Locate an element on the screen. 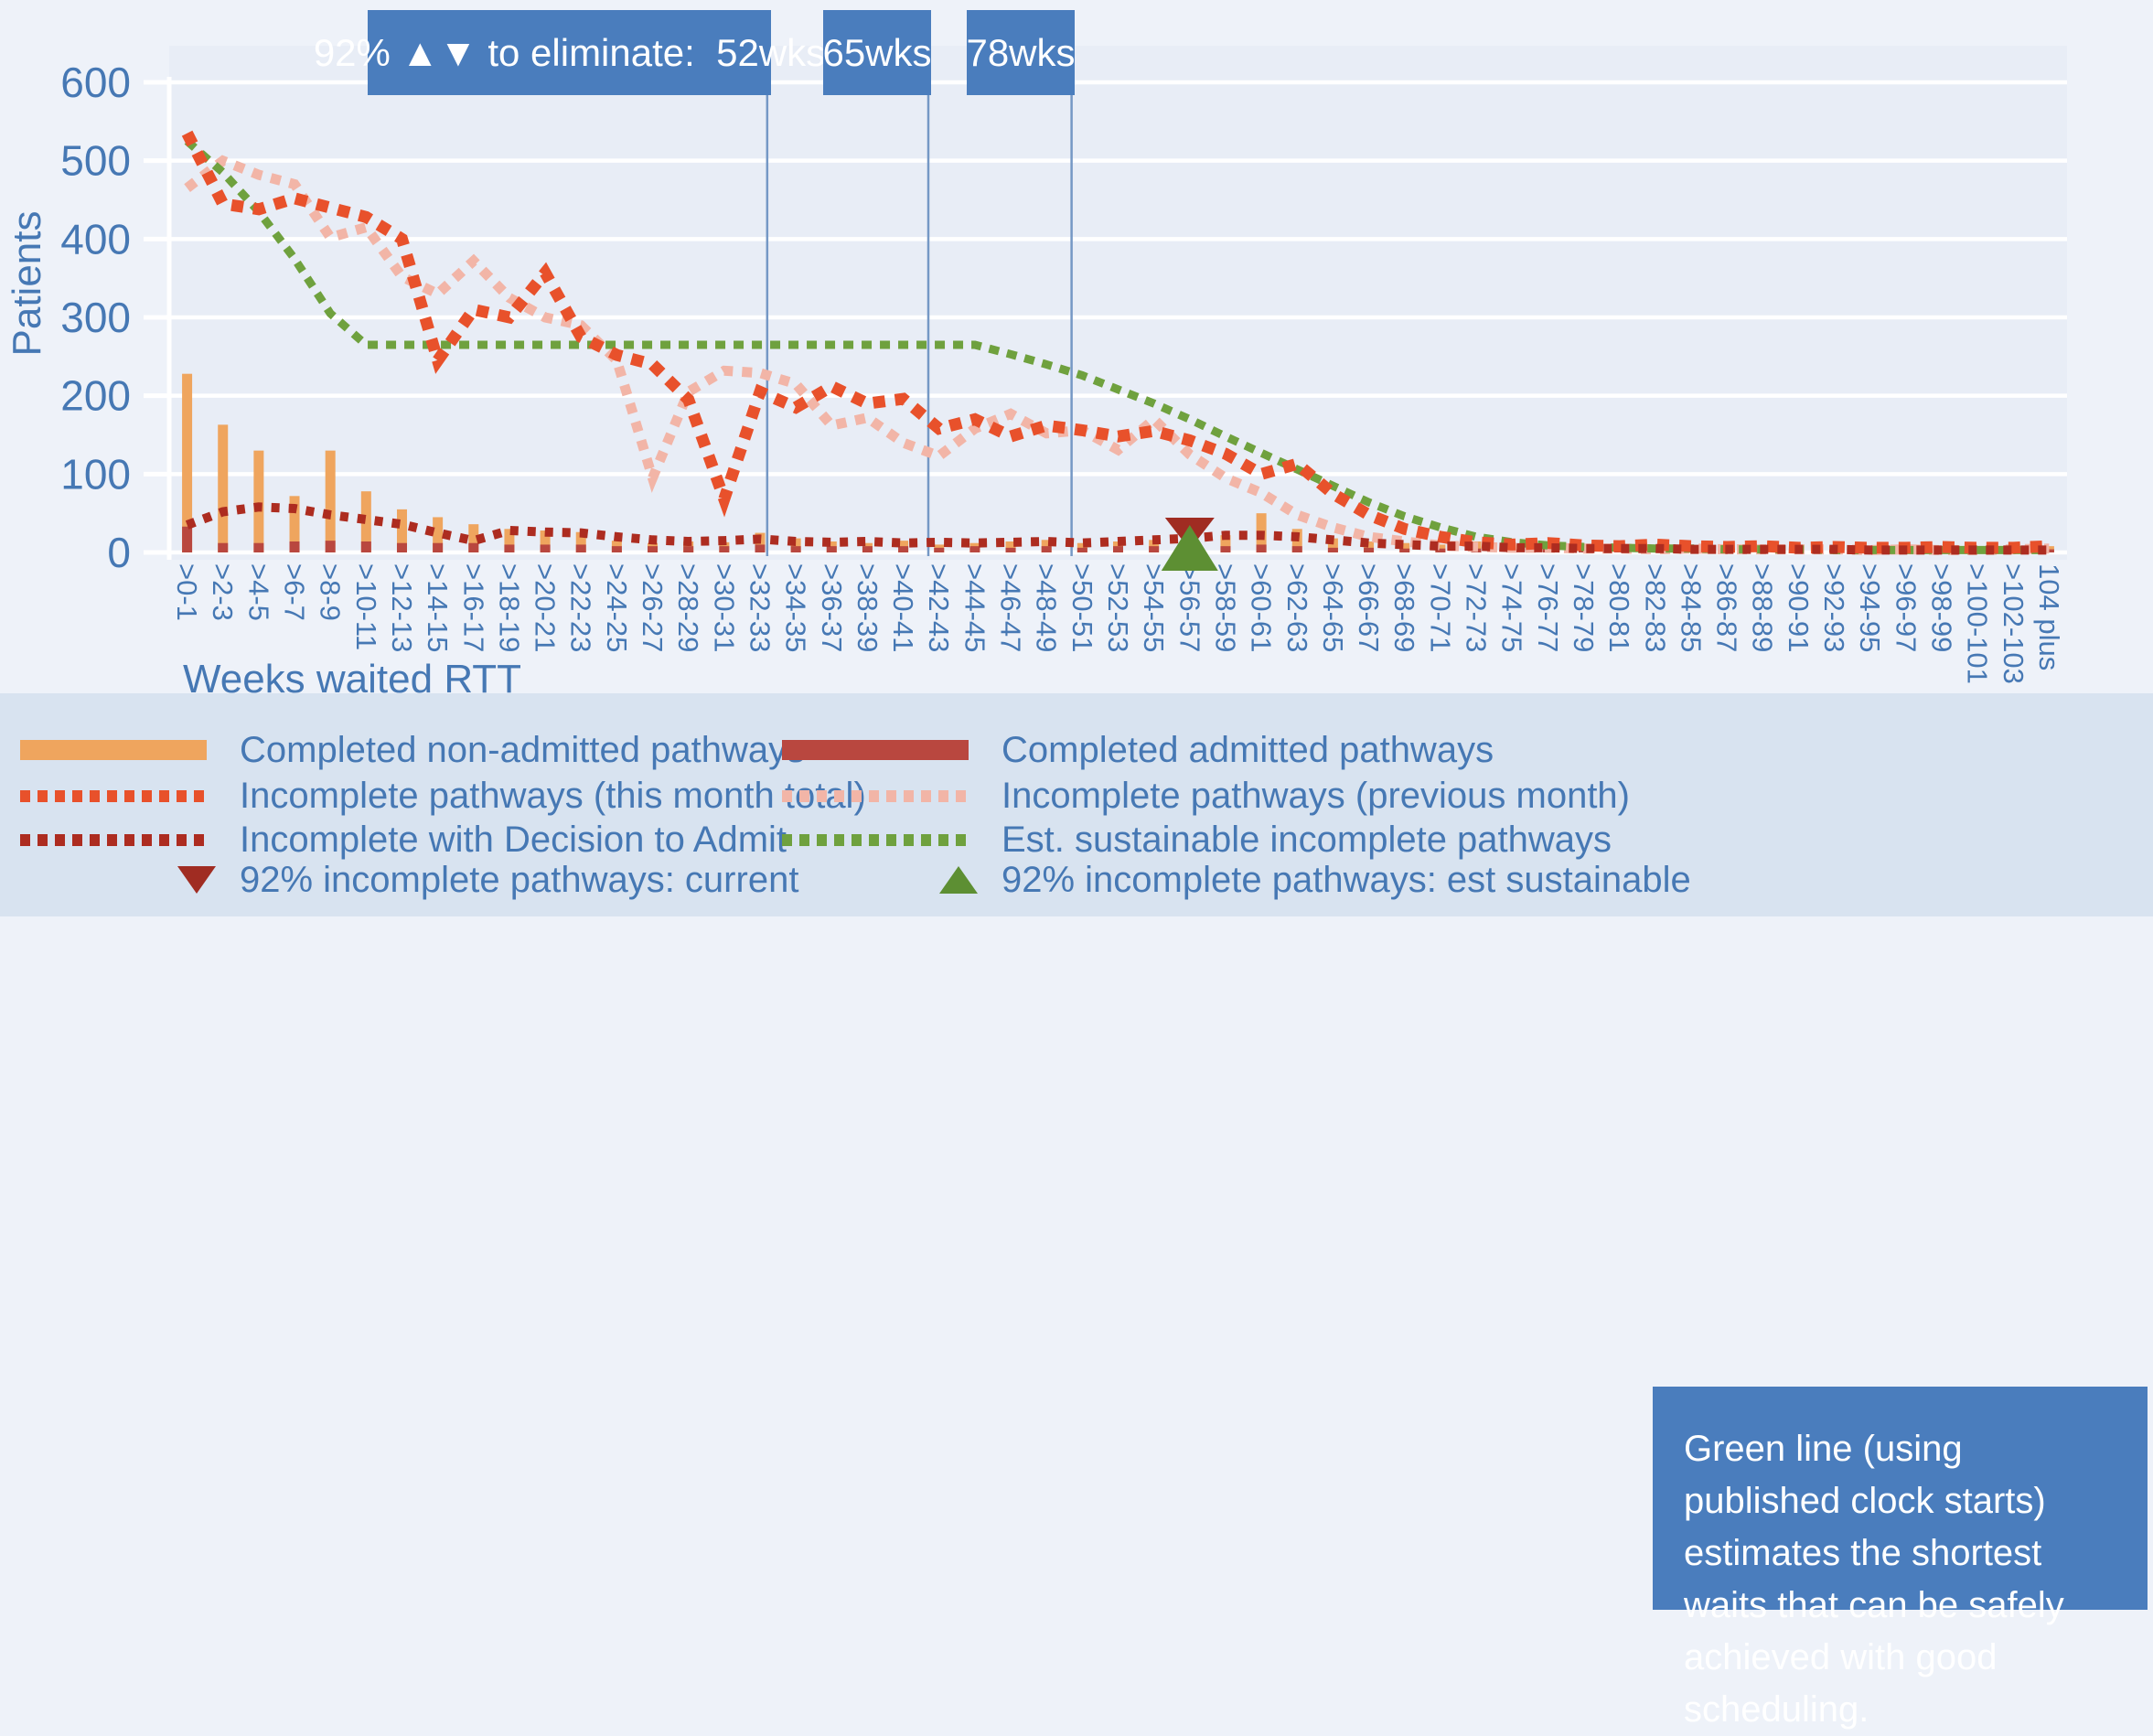  triangle-up-marker is located at coordinates (1189, 548).